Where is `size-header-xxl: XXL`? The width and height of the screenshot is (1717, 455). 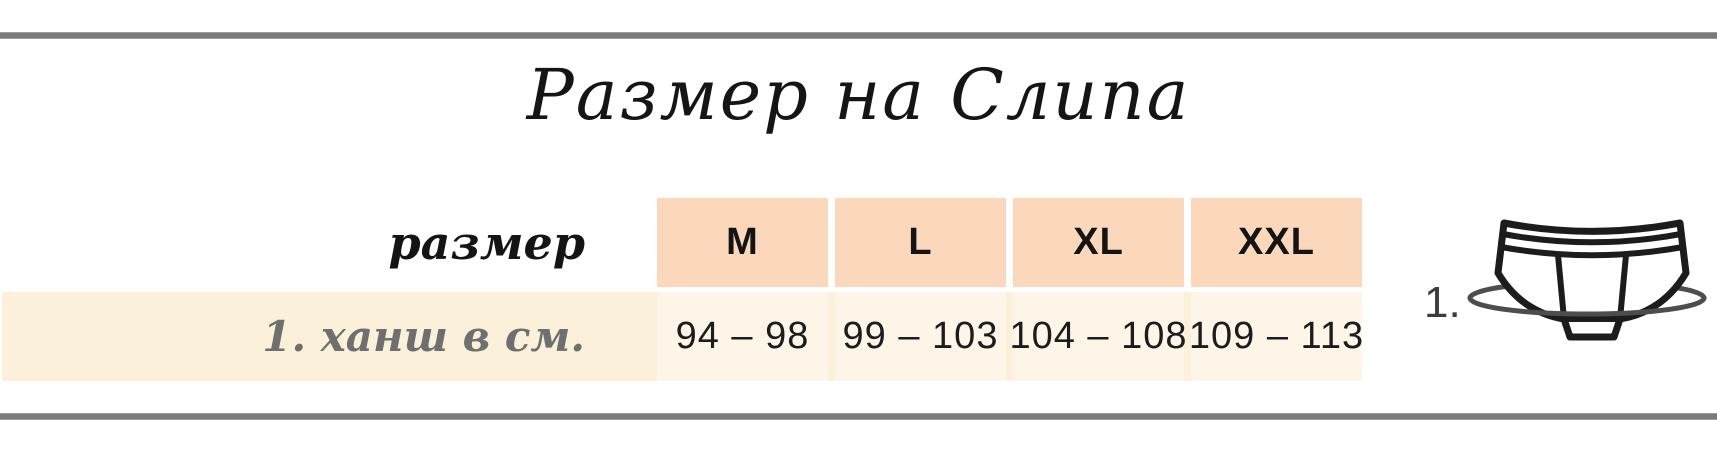 size-header-xxl: XXL is located at coordinates (1276, 242).